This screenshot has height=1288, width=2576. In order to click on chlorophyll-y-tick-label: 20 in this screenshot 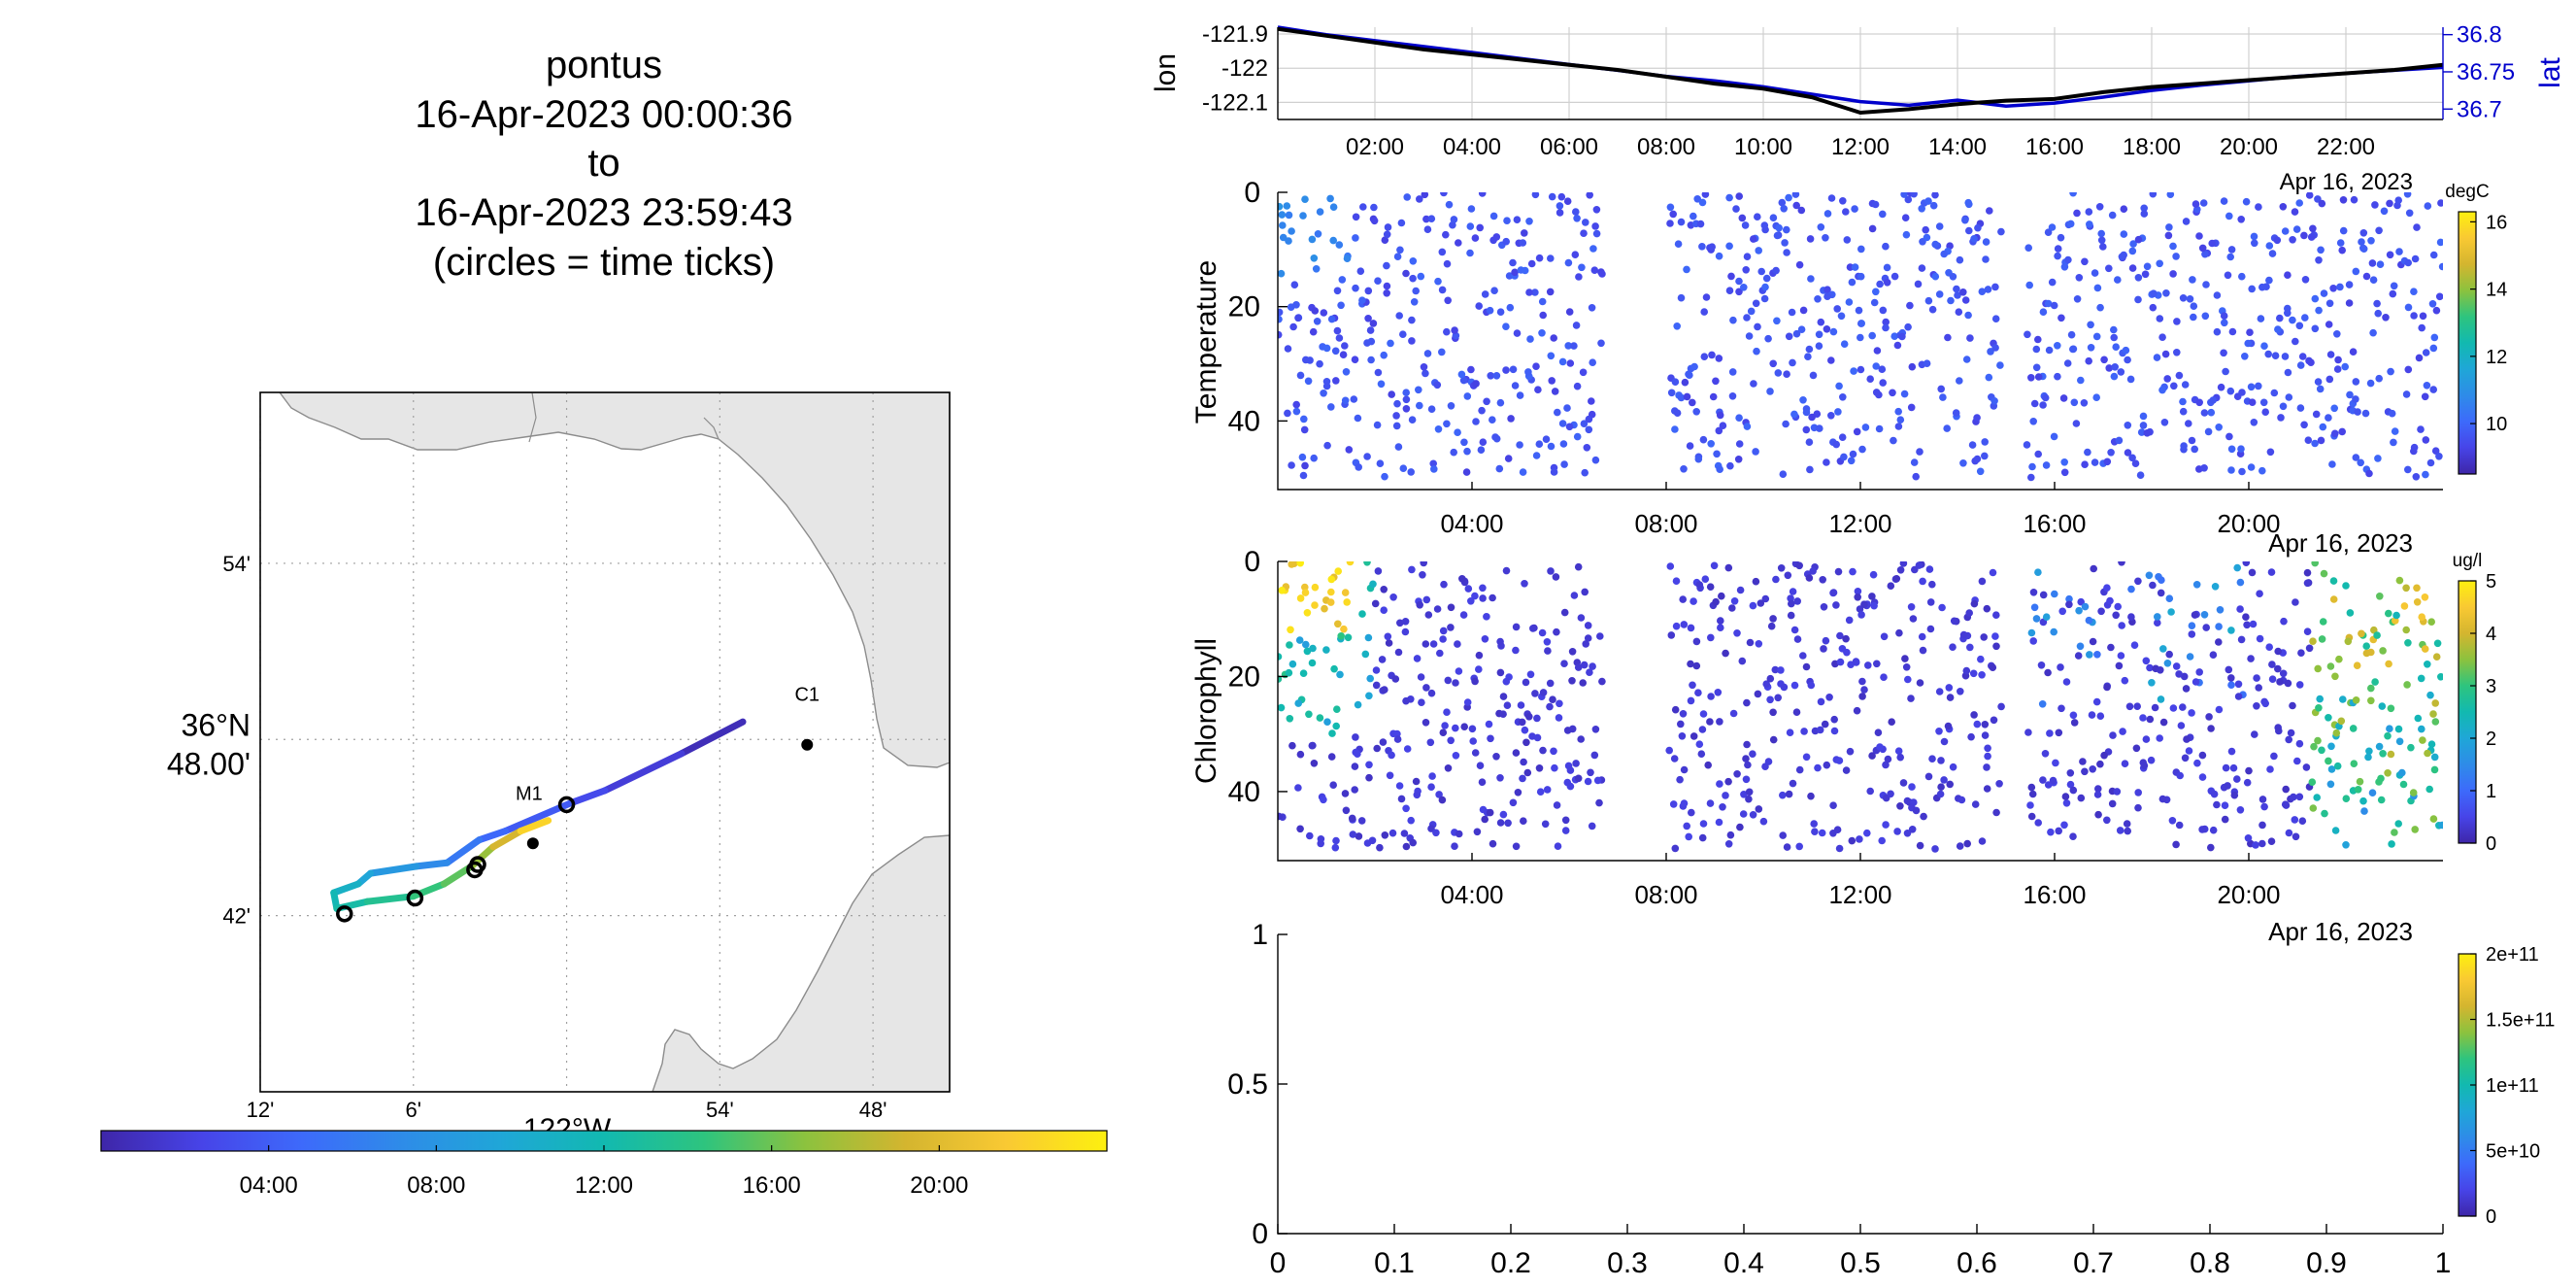, I will do `click(1244, 677)`.